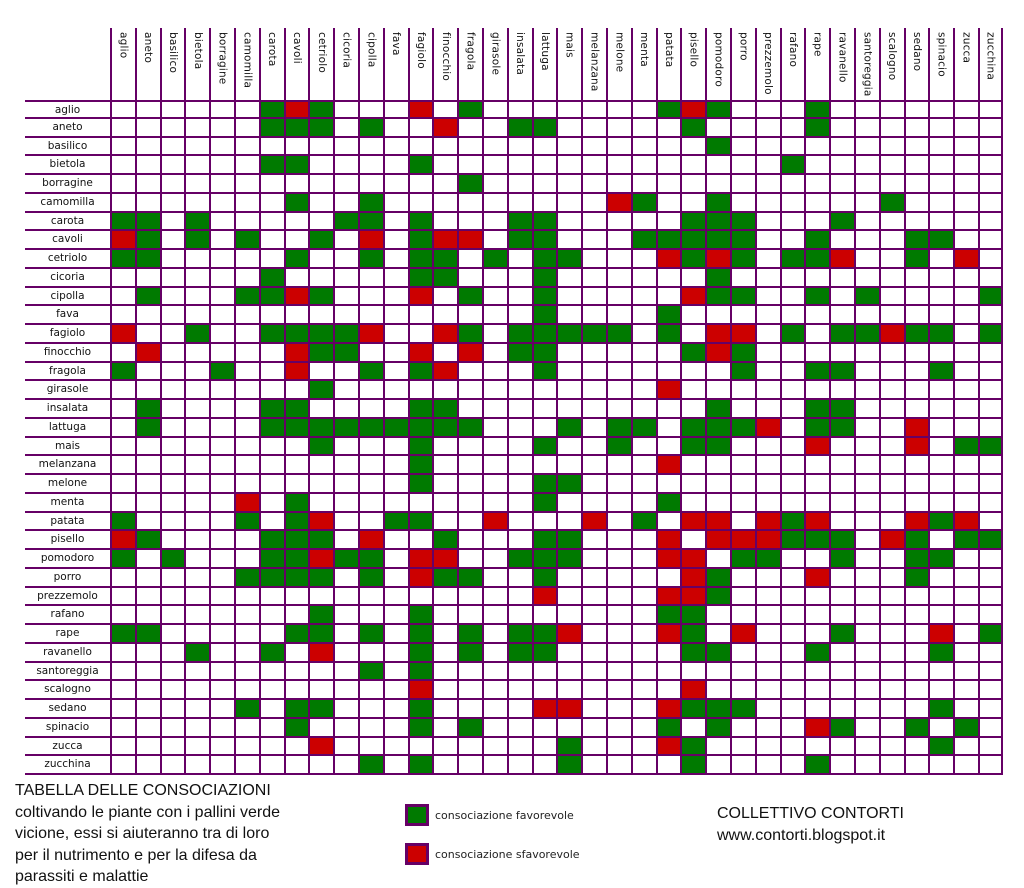 The image size is (1024, 888). I want to click on row-label: rape, so click(67, 634).